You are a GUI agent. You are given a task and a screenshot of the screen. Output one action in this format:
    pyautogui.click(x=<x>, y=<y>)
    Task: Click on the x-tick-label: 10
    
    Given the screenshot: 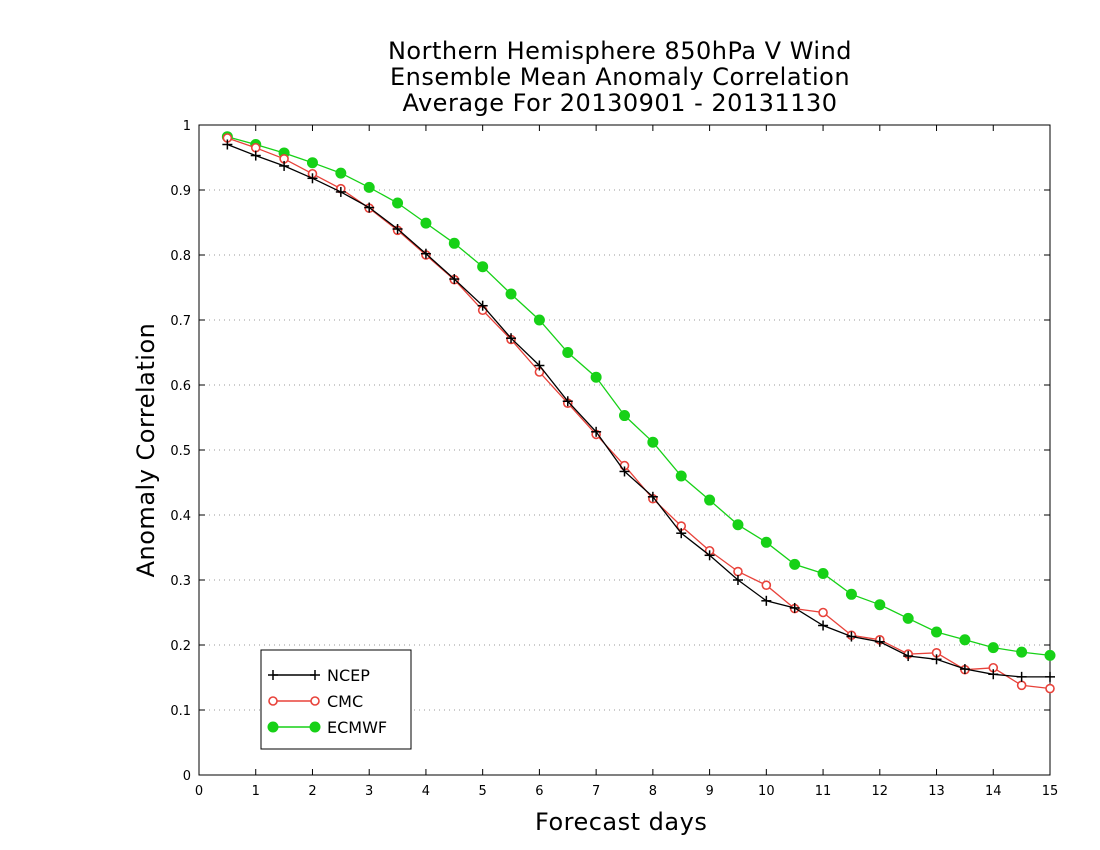 What is the action you would take?
    pyautogui.click(x=766, y=791)
    